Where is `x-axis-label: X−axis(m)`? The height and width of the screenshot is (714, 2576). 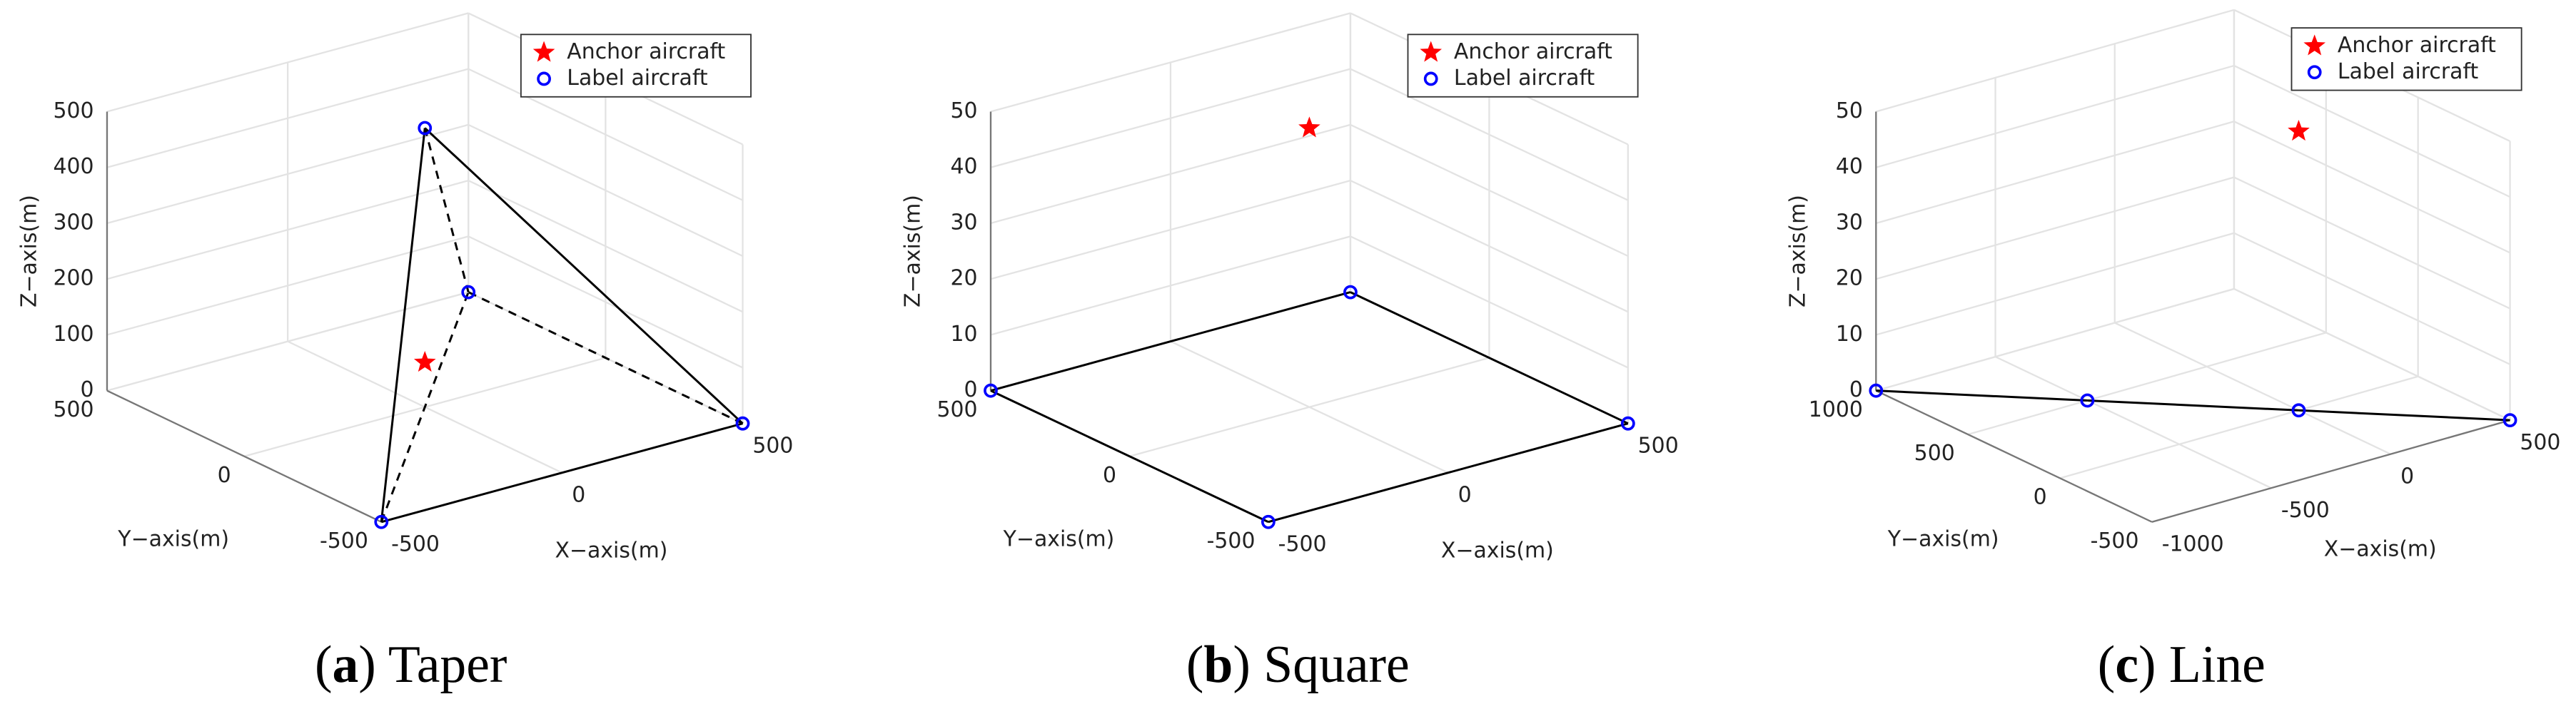
x-axis-label: X−axis(m) is located at coordinates (1497, 551).